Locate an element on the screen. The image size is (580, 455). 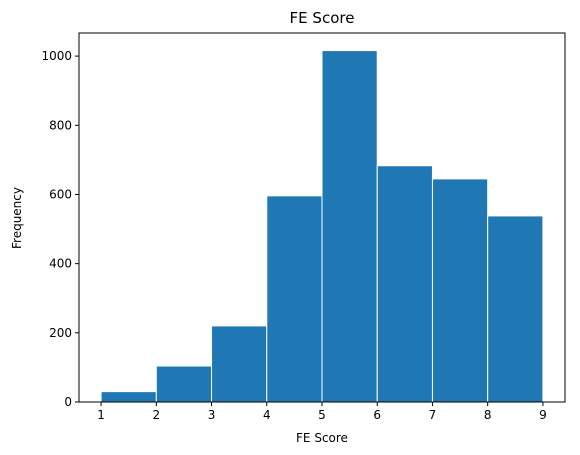
y-tick-label: 200 is located at coordinates (60, 333).